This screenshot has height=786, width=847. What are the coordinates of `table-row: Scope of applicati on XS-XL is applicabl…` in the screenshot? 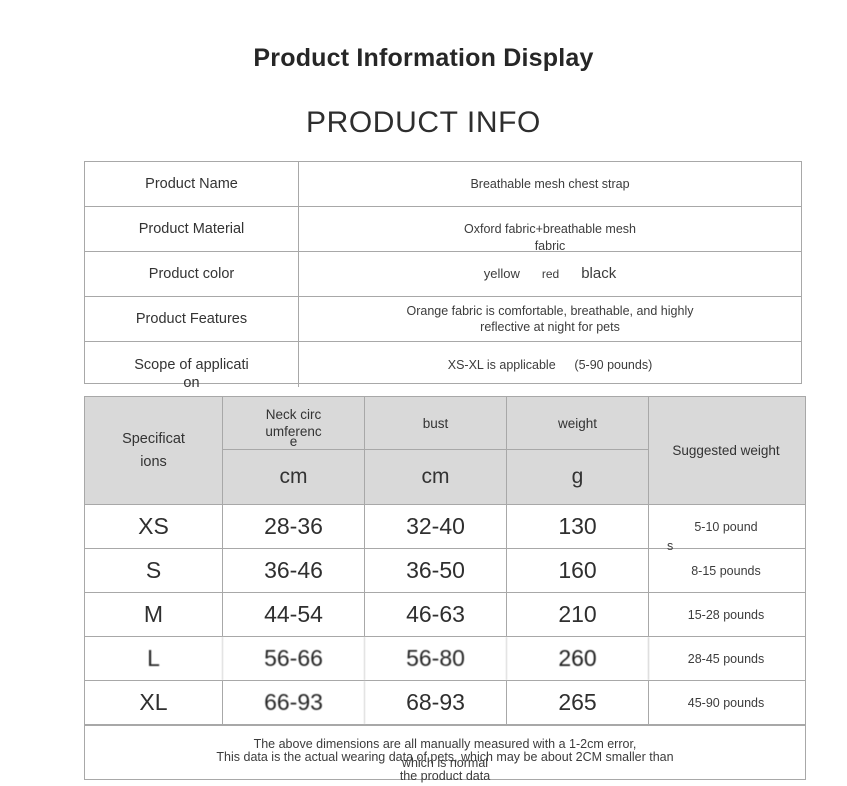 It's located at (443, 366).